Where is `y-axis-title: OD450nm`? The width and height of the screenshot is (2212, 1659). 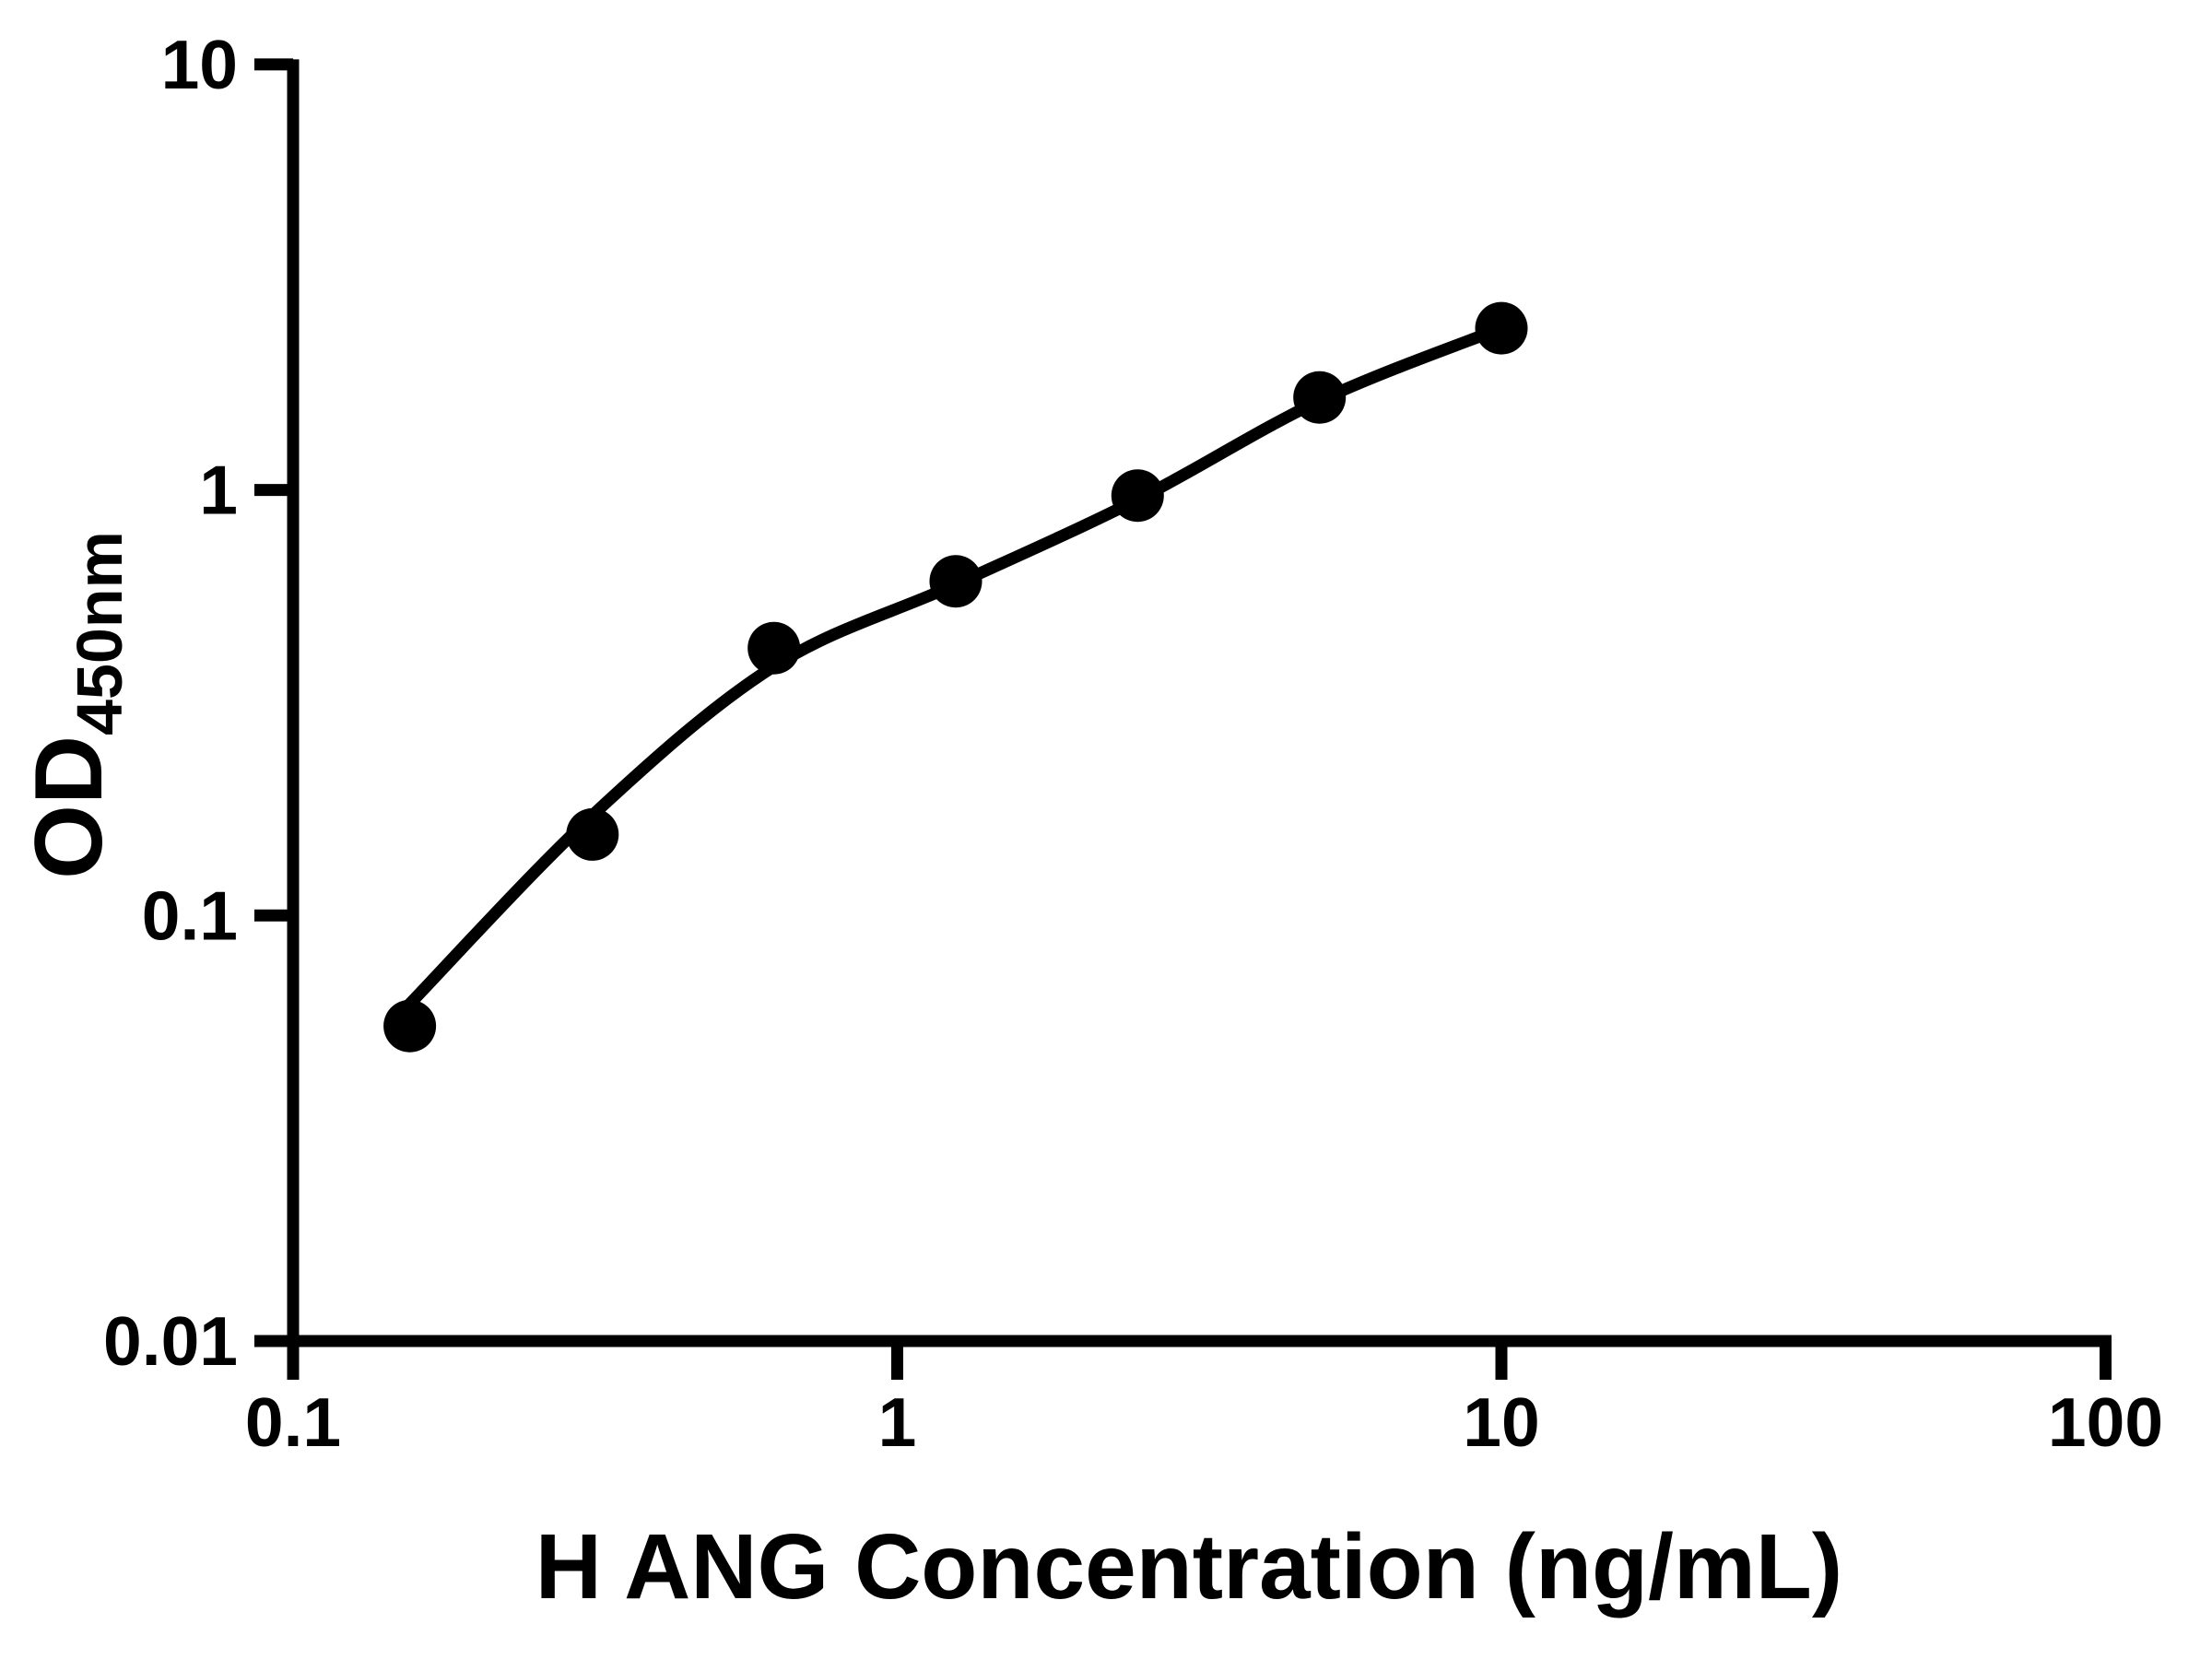 y-axis-title: OD450nm is located at coordinates (72, 705).